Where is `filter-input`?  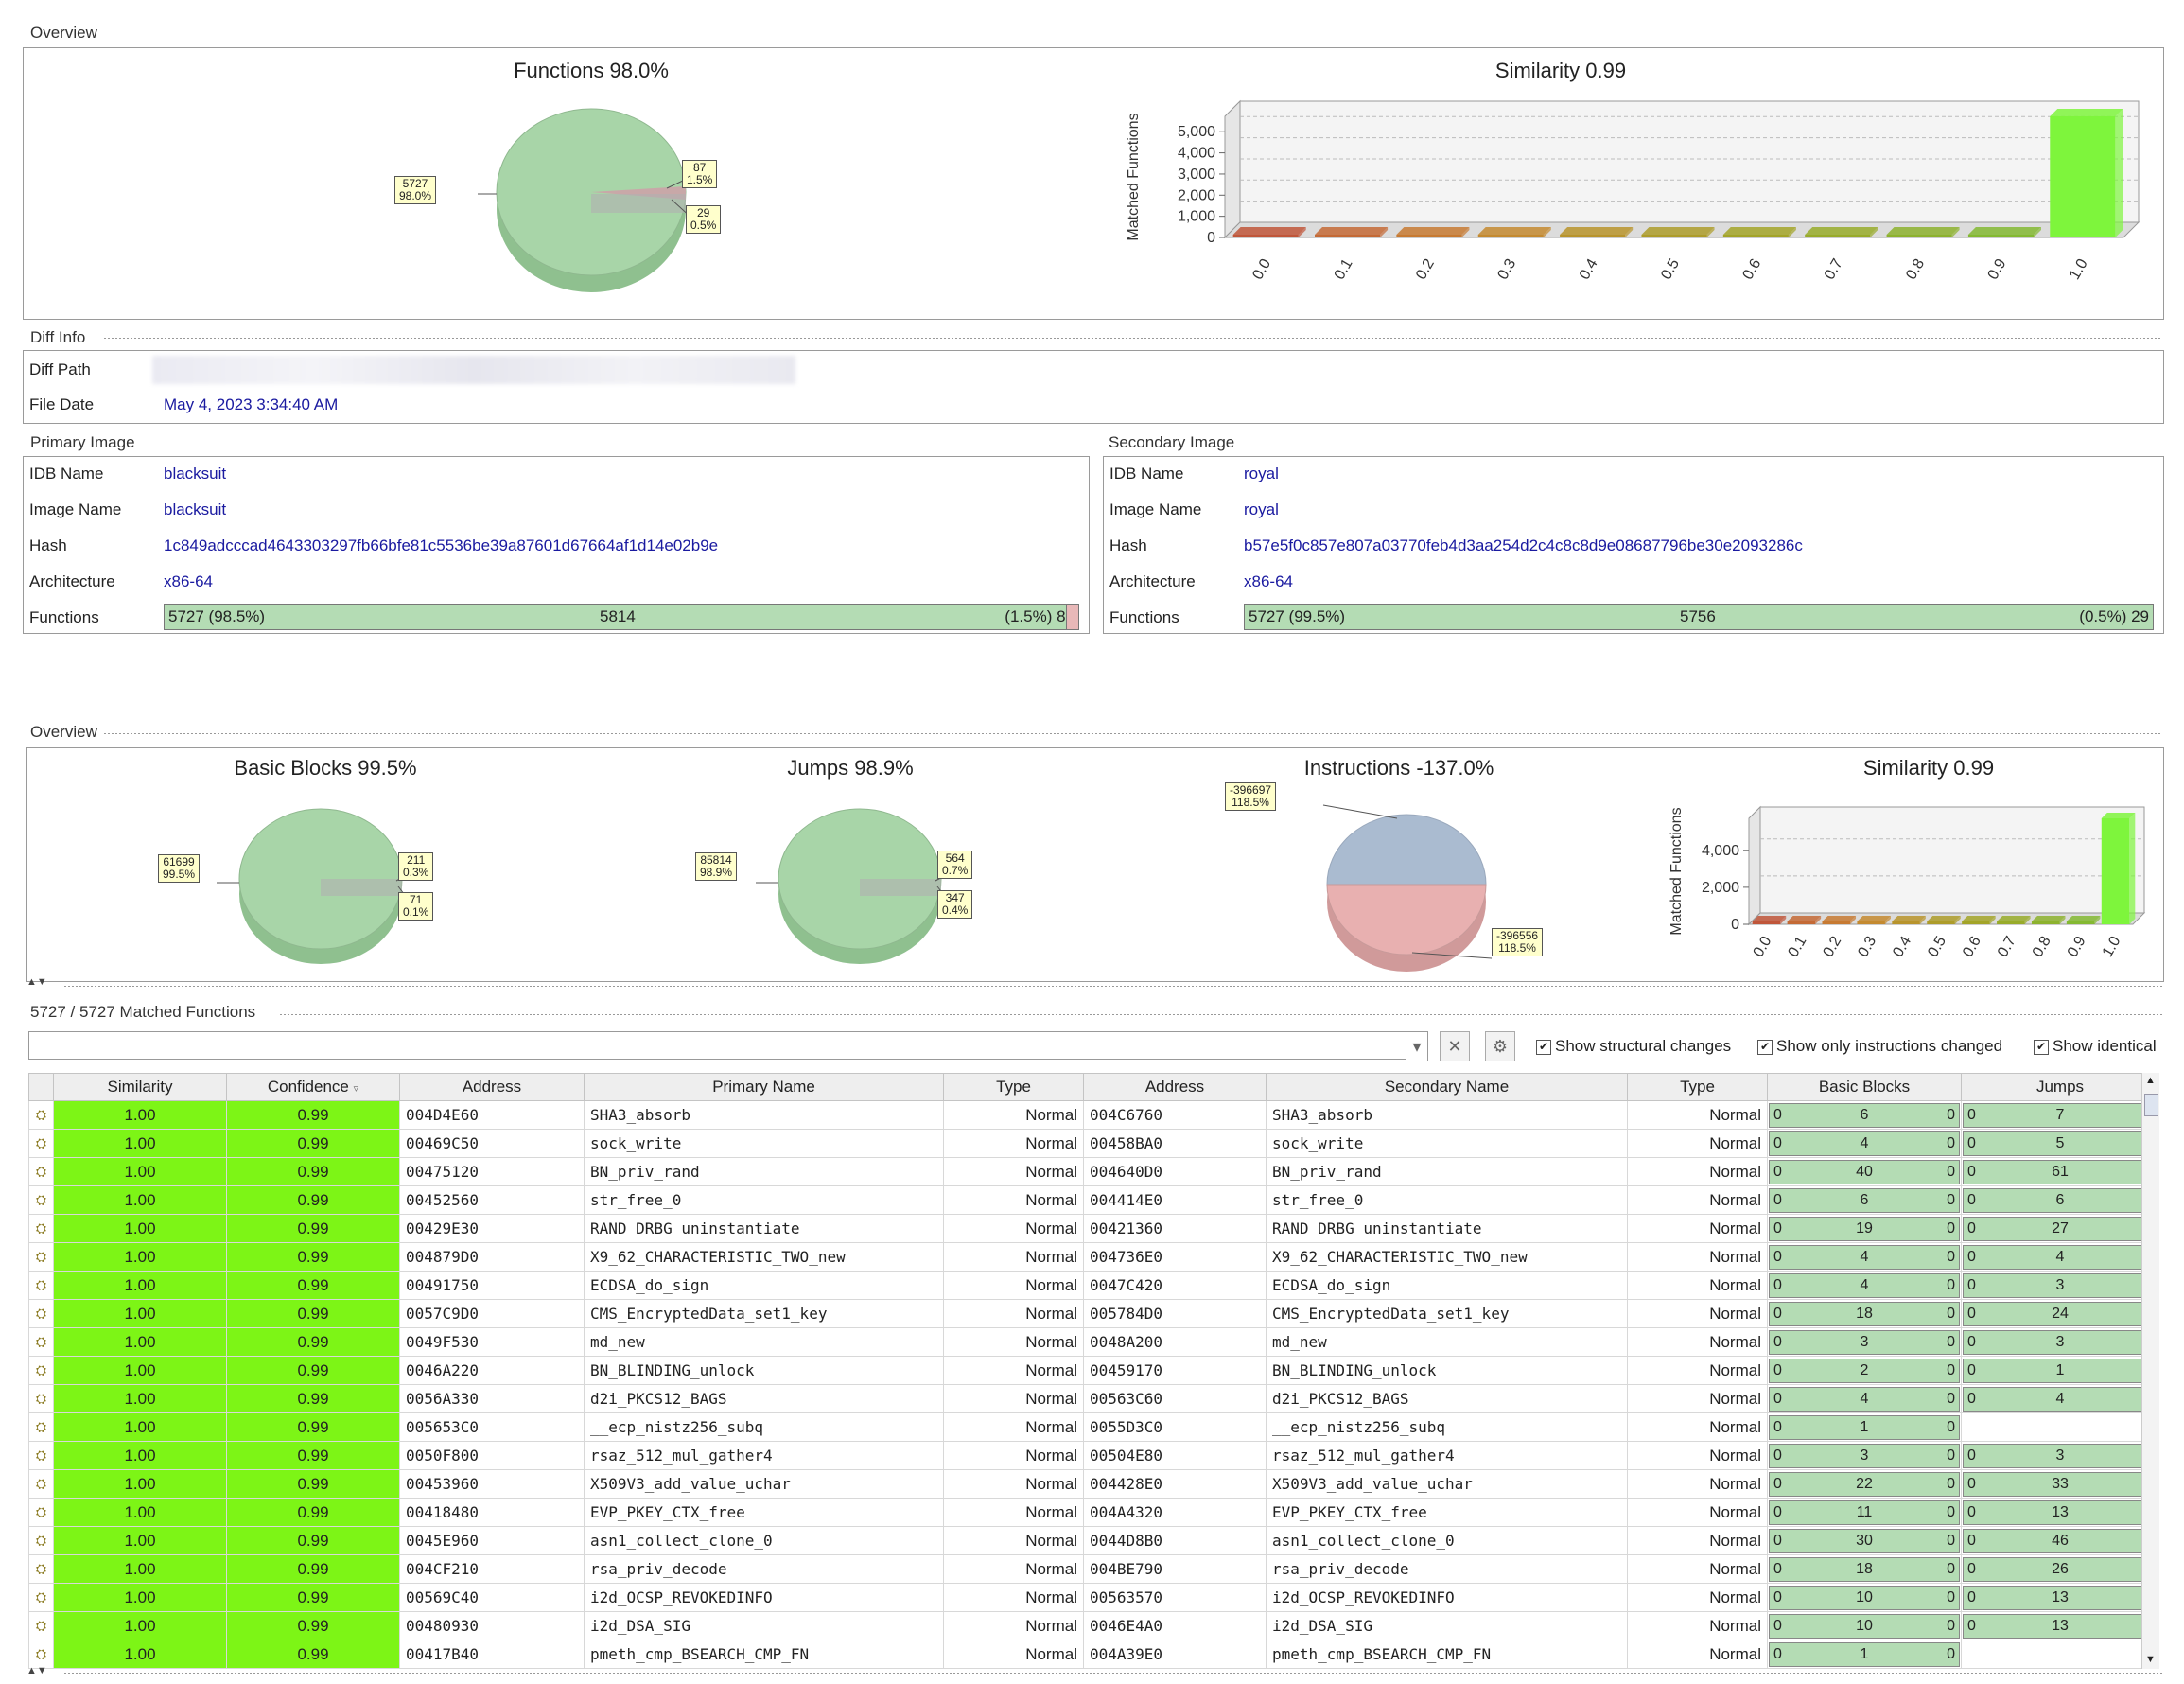
filter-input is located at coordinates (723, 1045).